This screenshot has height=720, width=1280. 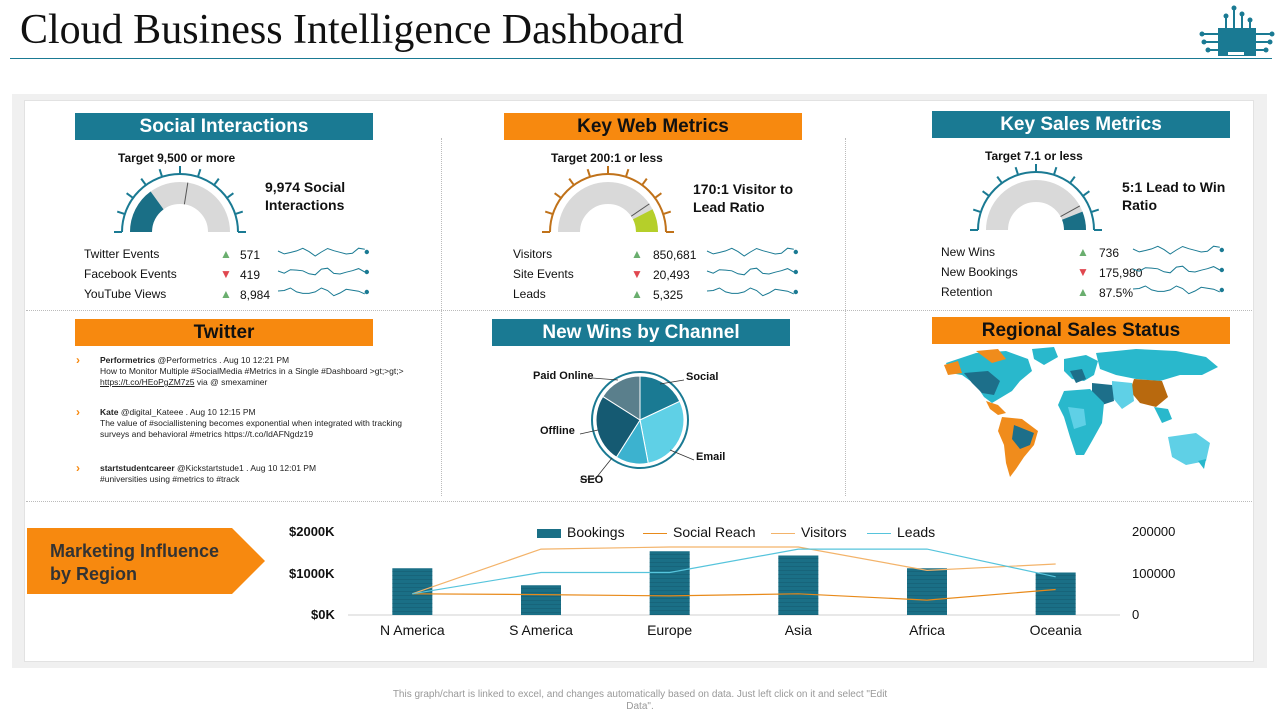 What do you see at coordinates (255, 295) in the screenshot?
I see `metric-value: 8,984` at bounding box center [255, 295].